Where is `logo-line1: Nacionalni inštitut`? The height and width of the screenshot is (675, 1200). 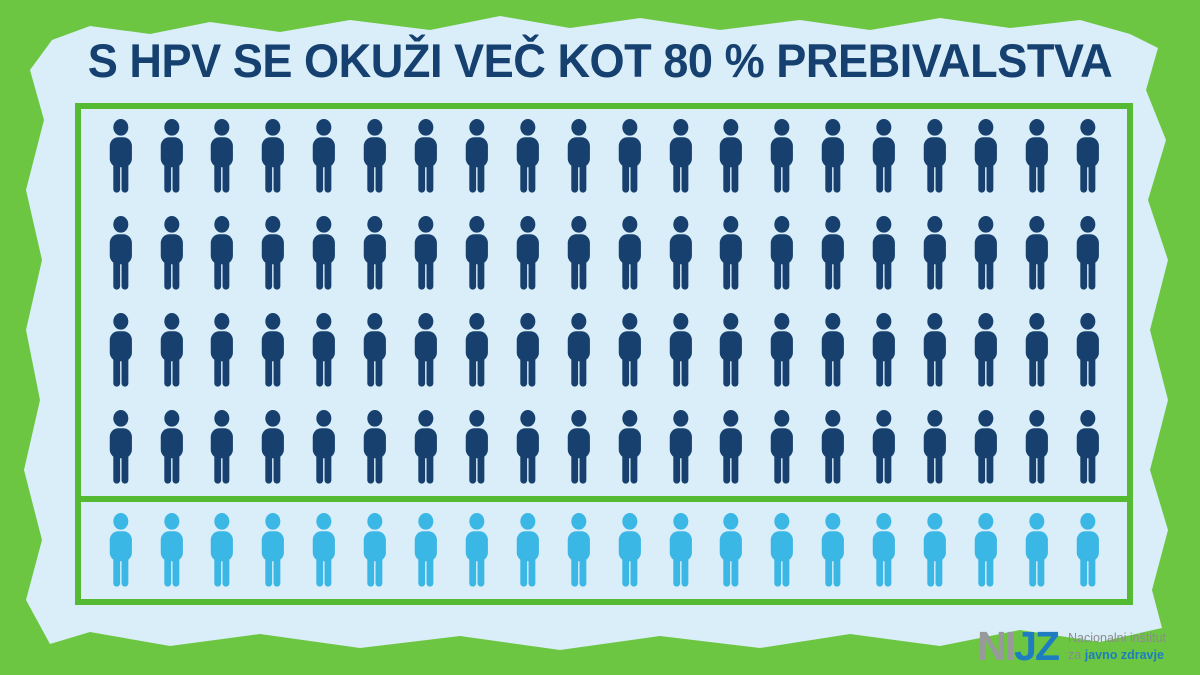 logo-line1: Nacionalni inštitut is located at coordinates (1117, 638).